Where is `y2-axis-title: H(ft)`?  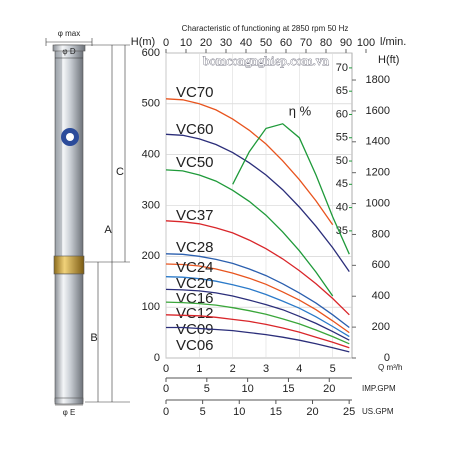 y2-axis-title: H(ft) is located at coordinates (388, 60).